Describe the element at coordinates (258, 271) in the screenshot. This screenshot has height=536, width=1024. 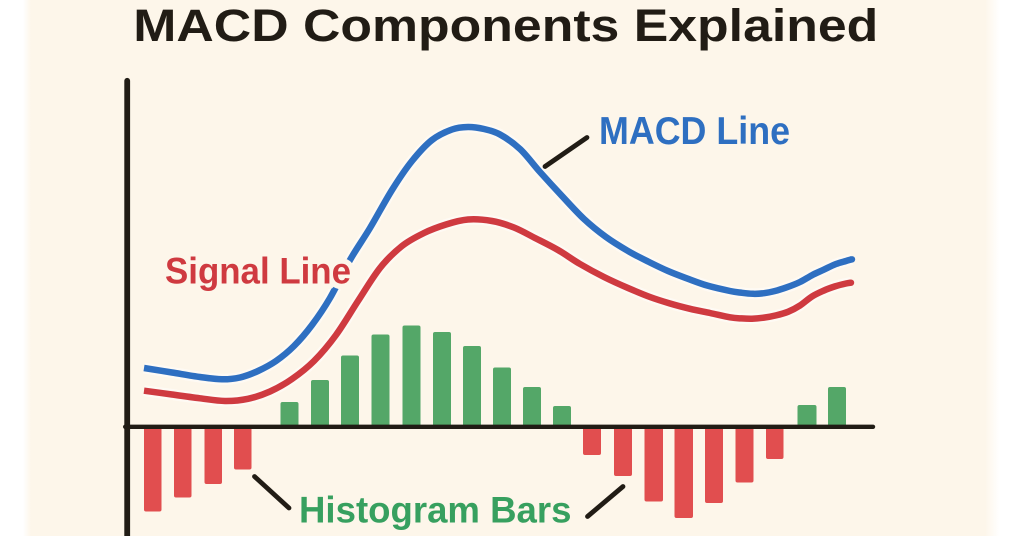
I see `svg-text: Signal Line` at that location.